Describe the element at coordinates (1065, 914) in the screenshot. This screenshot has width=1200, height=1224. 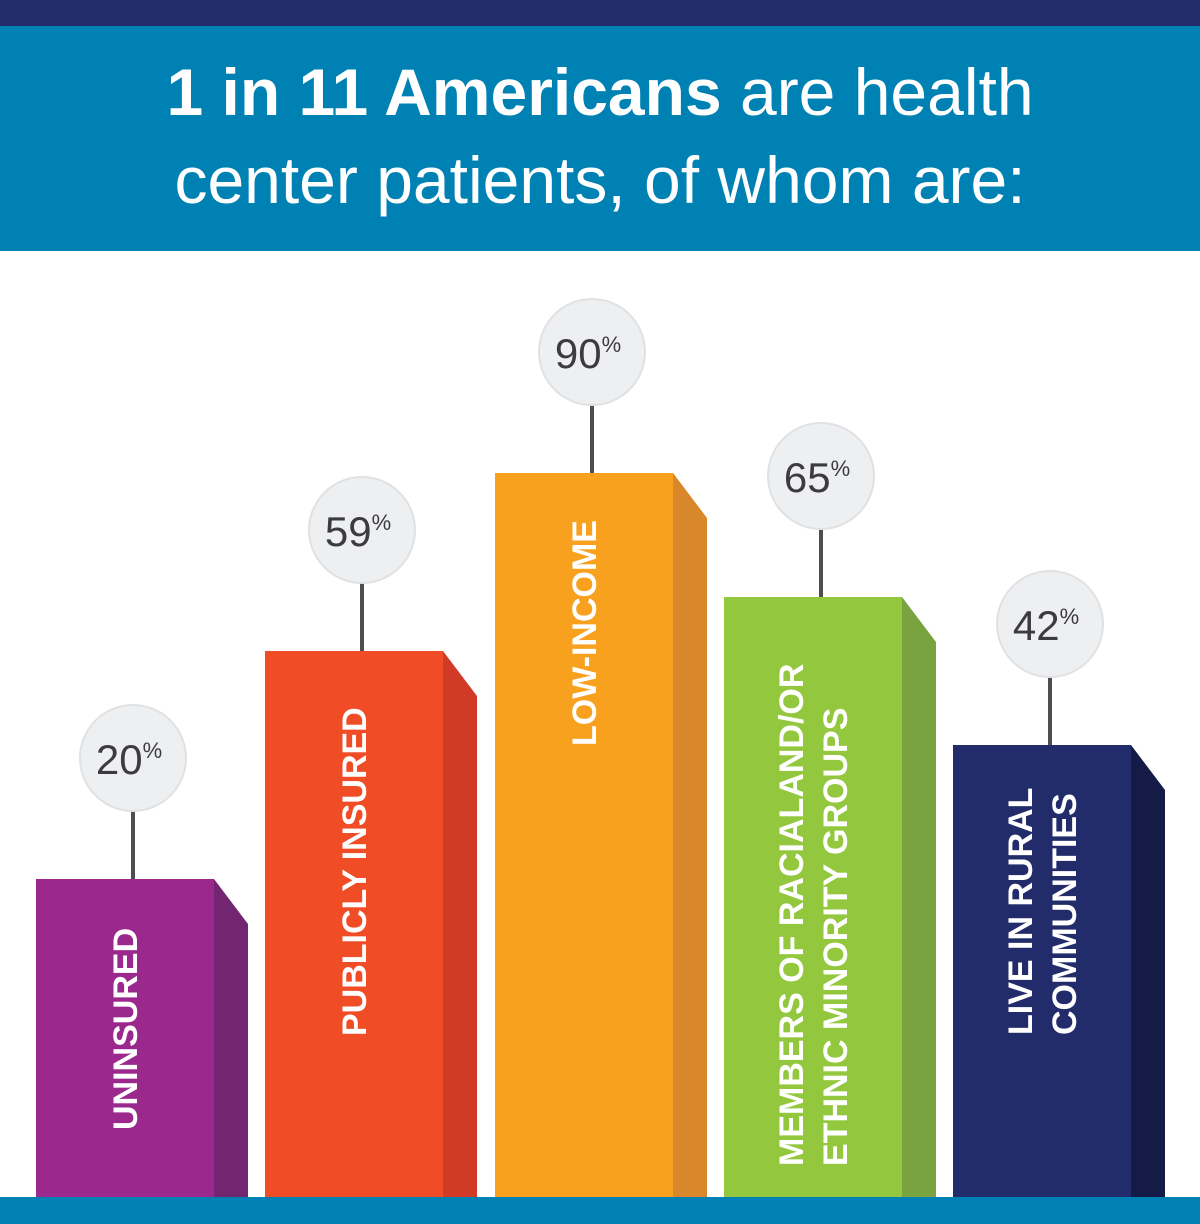
I see `category-label: COMMUNITIES` at that location.